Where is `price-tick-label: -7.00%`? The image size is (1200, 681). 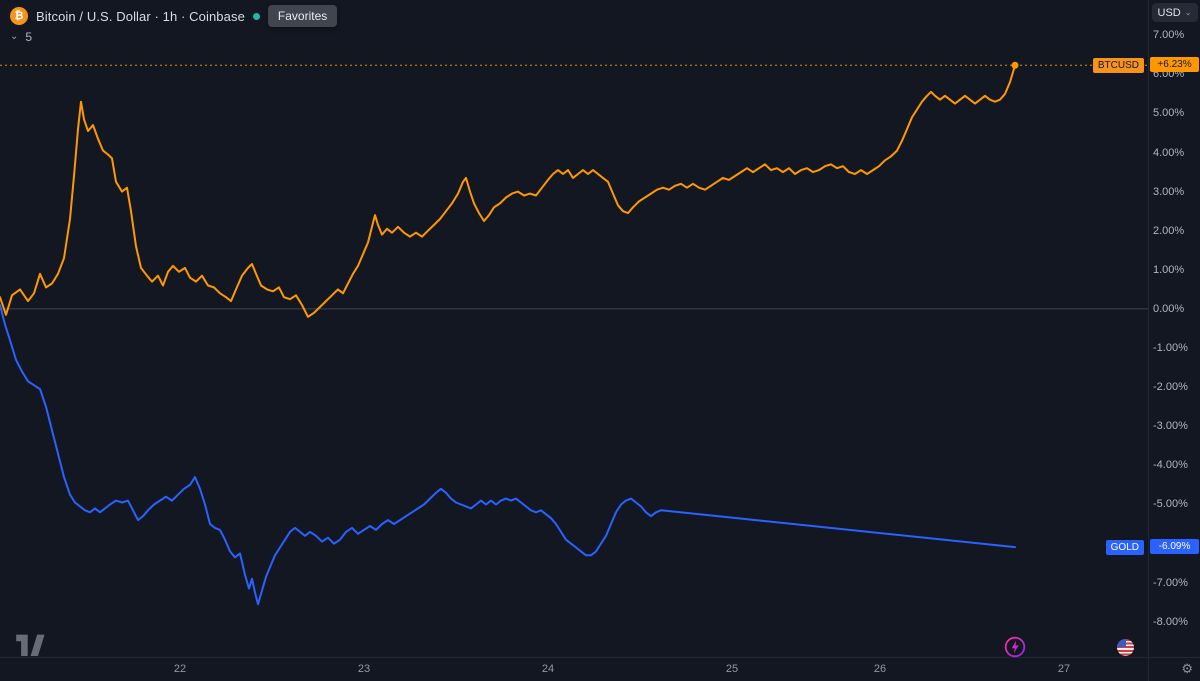 price-tick-label: -7.00% is located at coordinates (1170, 582).